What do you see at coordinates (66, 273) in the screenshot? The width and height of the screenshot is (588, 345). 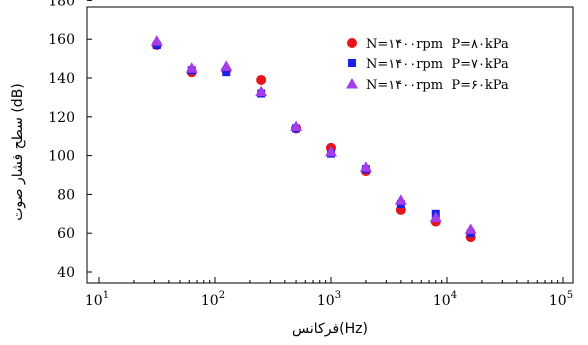 I see `y-tick-label: 40` at bounding box center [66, 273].